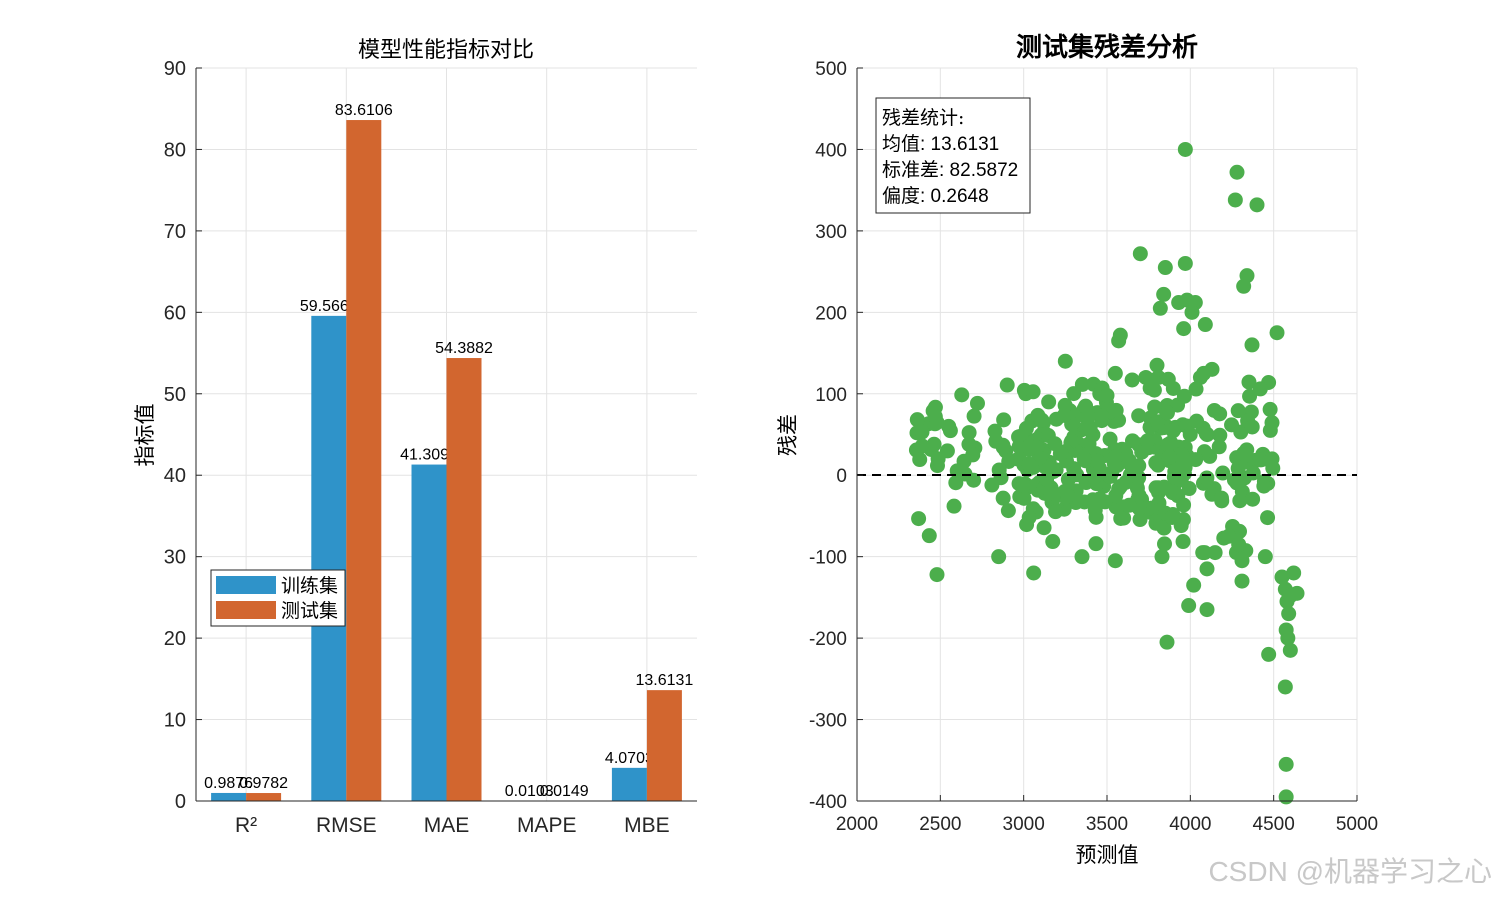 This screenshot has height=905, width=1500. I want to click on x-tick-label: RMSE, so click(346, 825).